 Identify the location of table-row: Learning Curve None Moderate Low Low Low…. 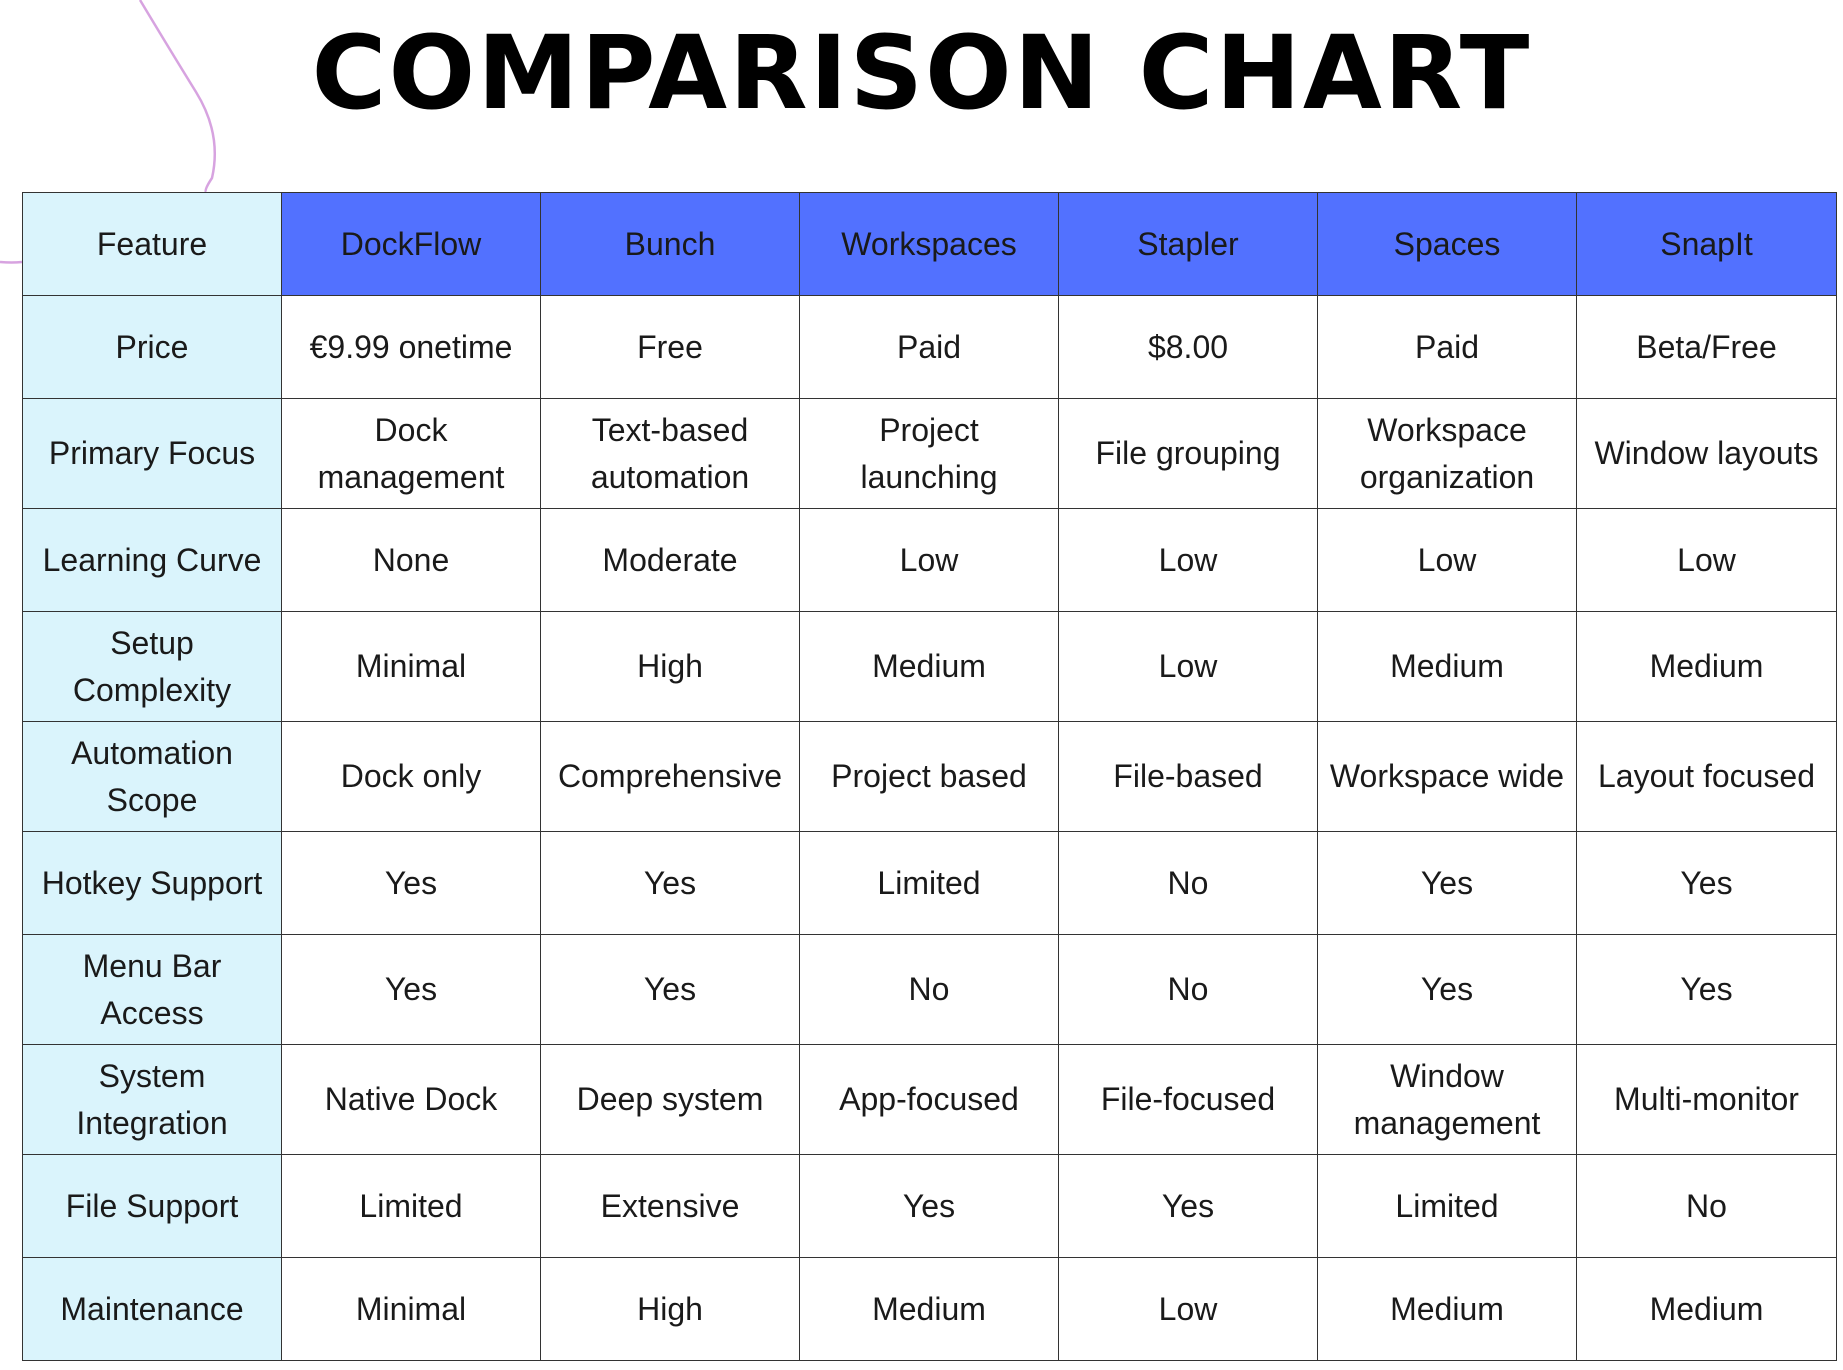
(929, 560).